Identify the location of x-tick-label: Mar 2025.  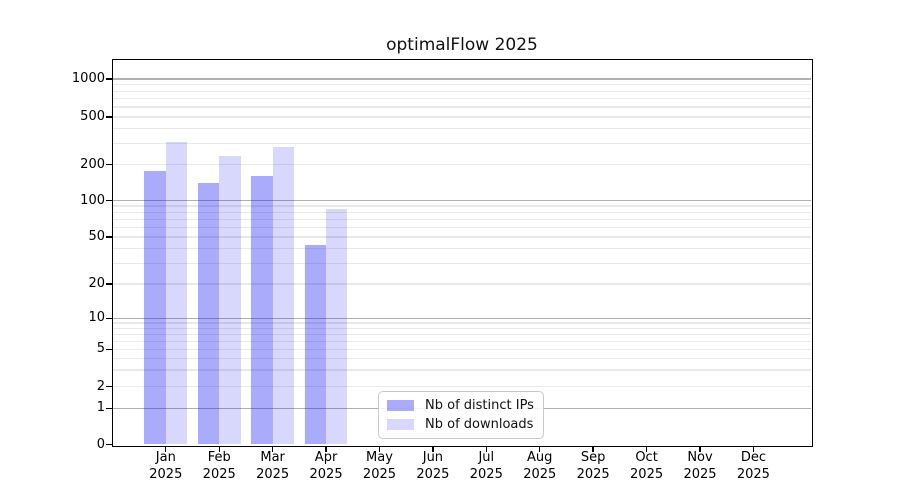
(273, 466).